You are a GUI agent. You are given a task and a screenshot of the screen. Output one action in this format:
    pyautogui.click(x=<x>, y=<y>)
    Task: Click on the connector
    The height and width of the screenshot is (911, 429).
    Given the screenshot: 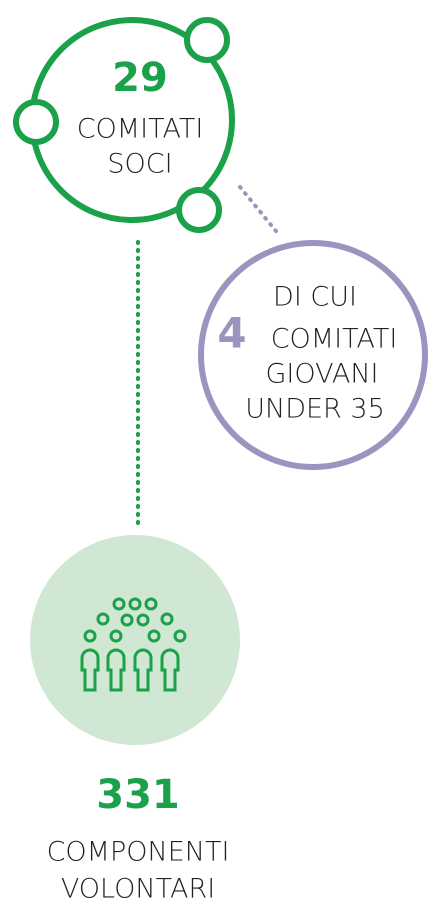 What is the action you would take?
    pyautogui.click(x=260, y=211)
    